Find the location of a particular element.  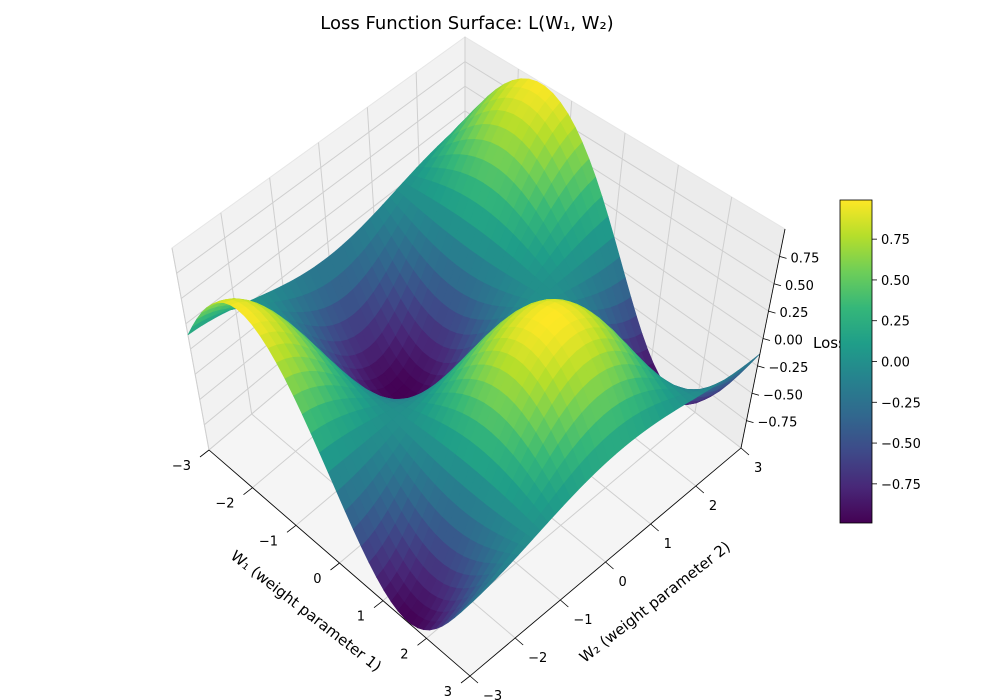

y-tick-label: 1 is located at coordinates (668, 544).